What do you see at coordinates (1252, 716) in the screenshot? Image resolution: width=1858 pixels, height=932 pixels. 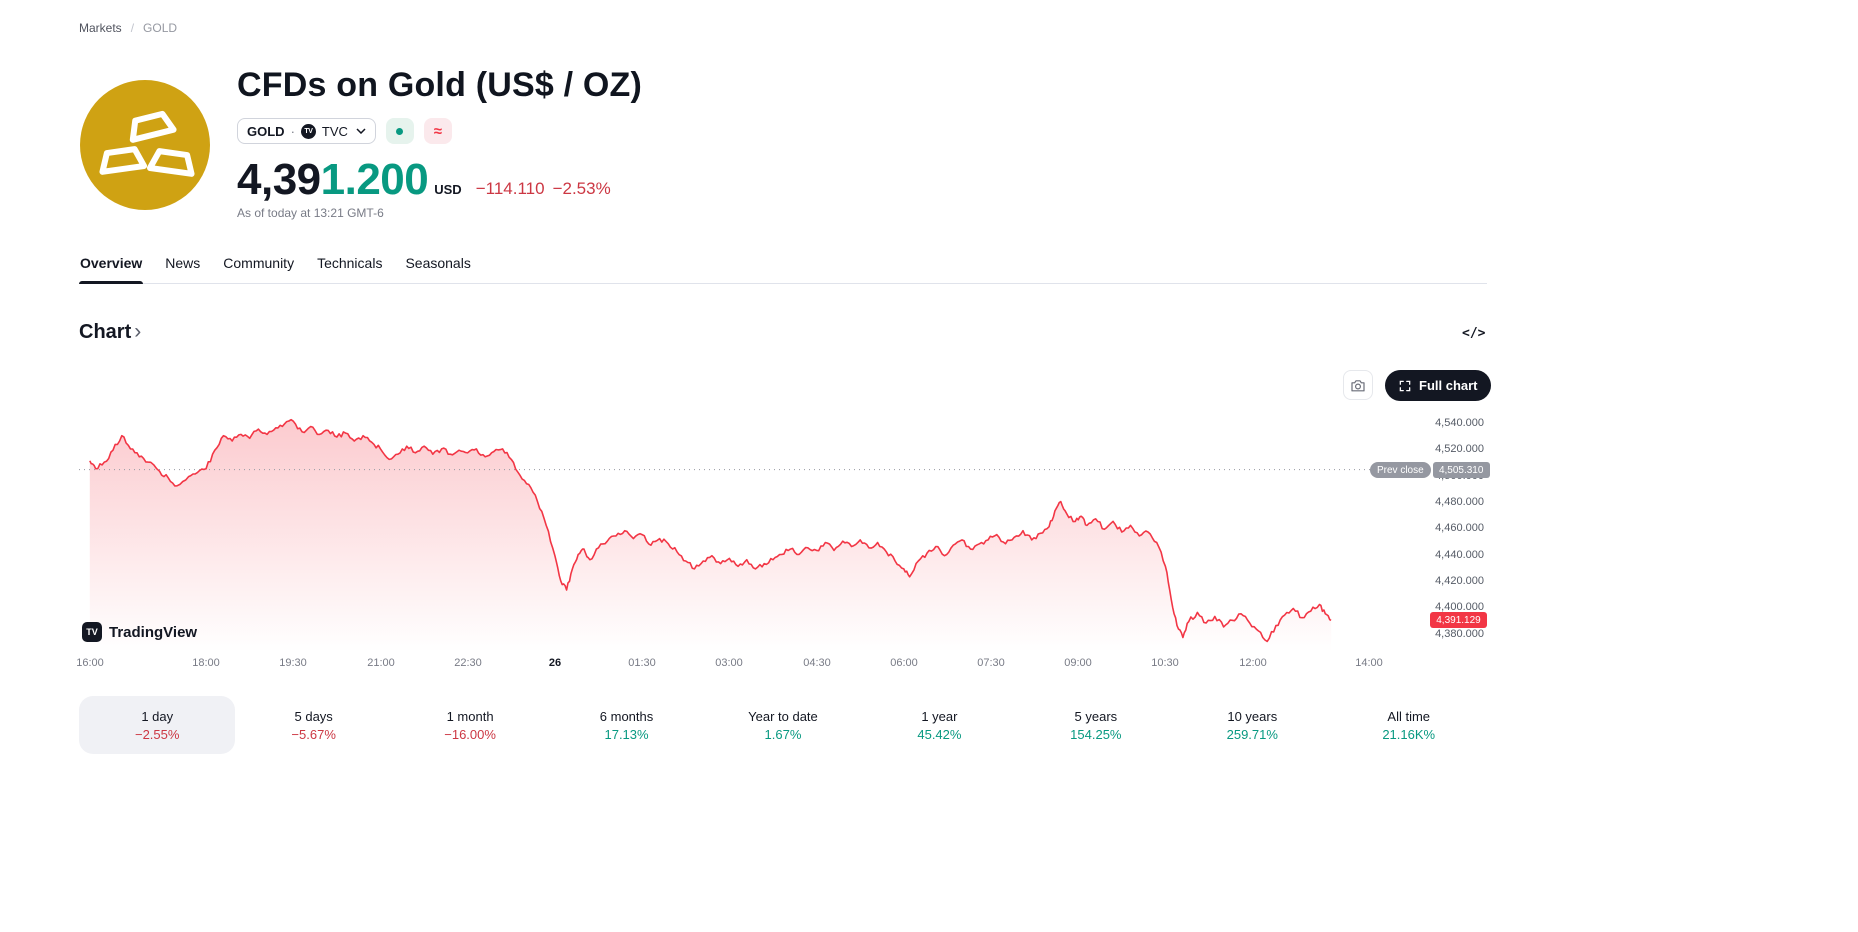 I see `period-label: 10 years` at bounding box center [1252, 716].